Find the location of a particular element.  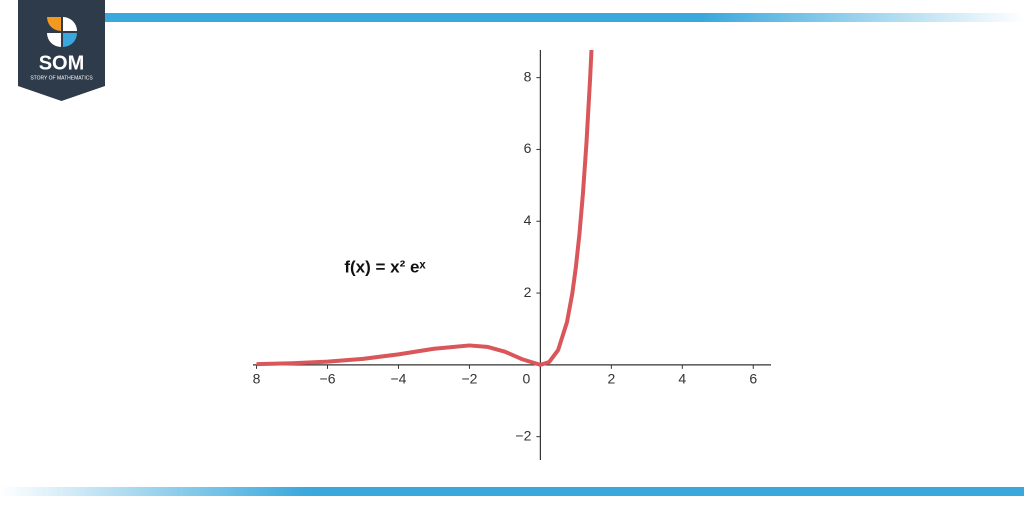

y-tick-label: −2 is located at coordinates (523, 435).